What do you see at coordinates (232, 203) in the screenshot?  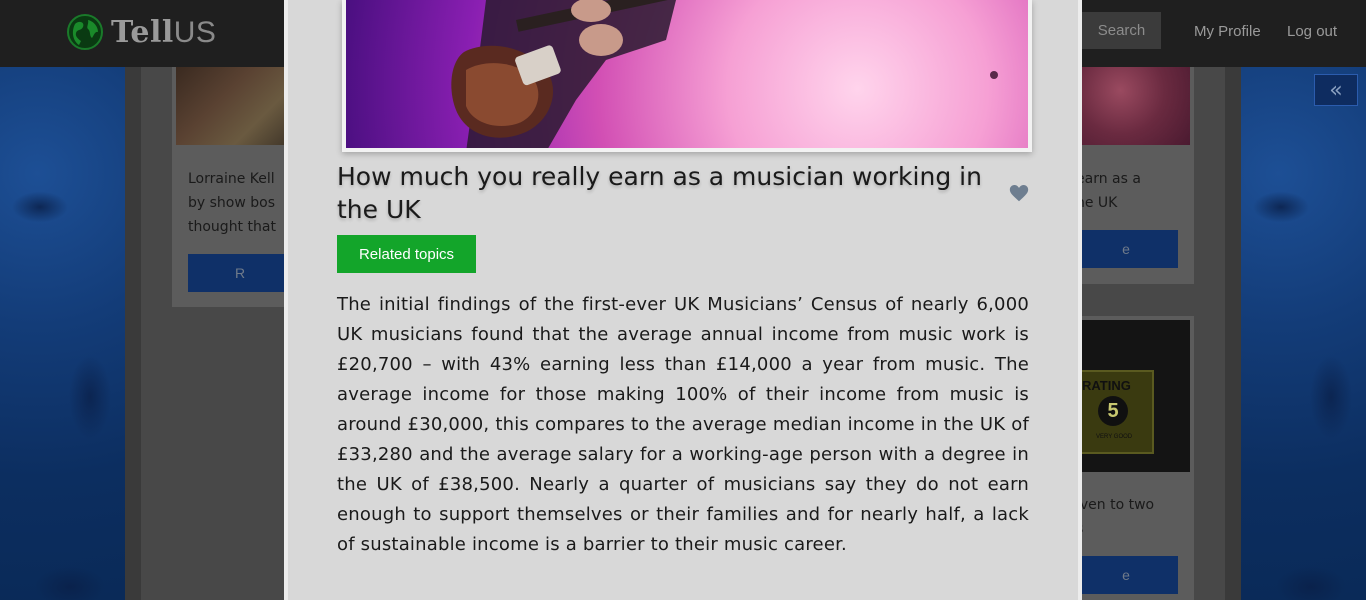 I see `card-summary: Lorraine Kell by show bos thought that` at bounding box center [232, 203].